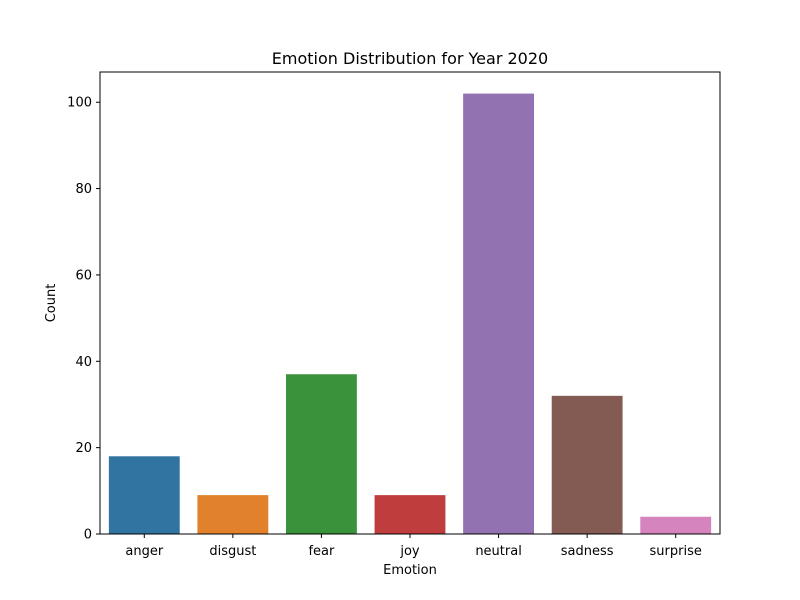  What do you see at coordinates (79, 103) in the screenshot?
I see `y-tick-label: 100` at bounding box center [79, 103].